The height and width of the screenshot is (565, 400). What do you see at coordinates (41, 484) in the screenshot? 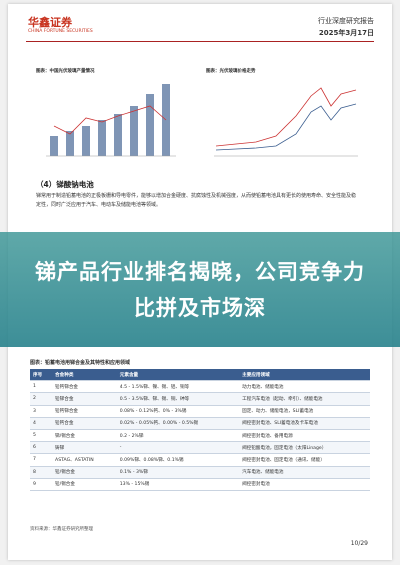
I see `table-cell: 9` at bounding box center [41, 484].